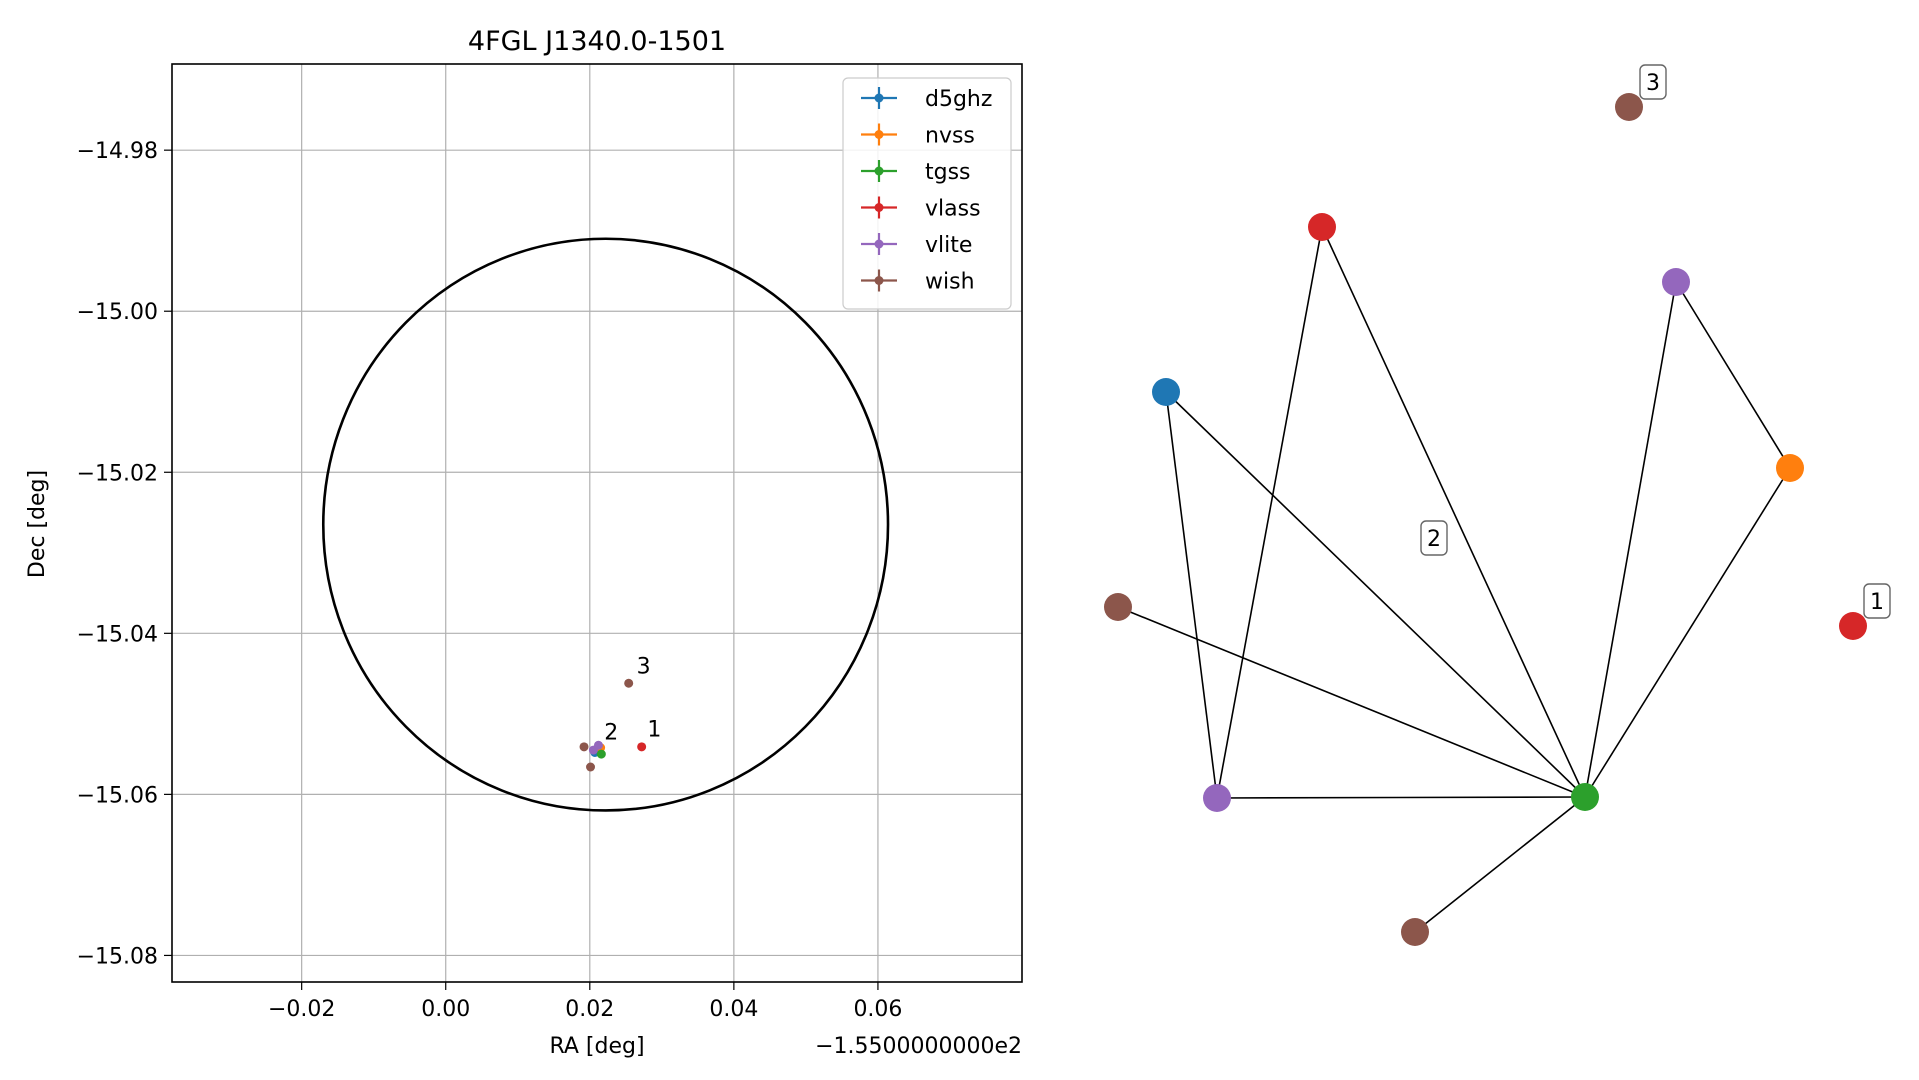 This screenshot has width=1919, height=1080. Describe the element at coordinates (598, 745) in the screenshot. I see `point-vlite` at that location.